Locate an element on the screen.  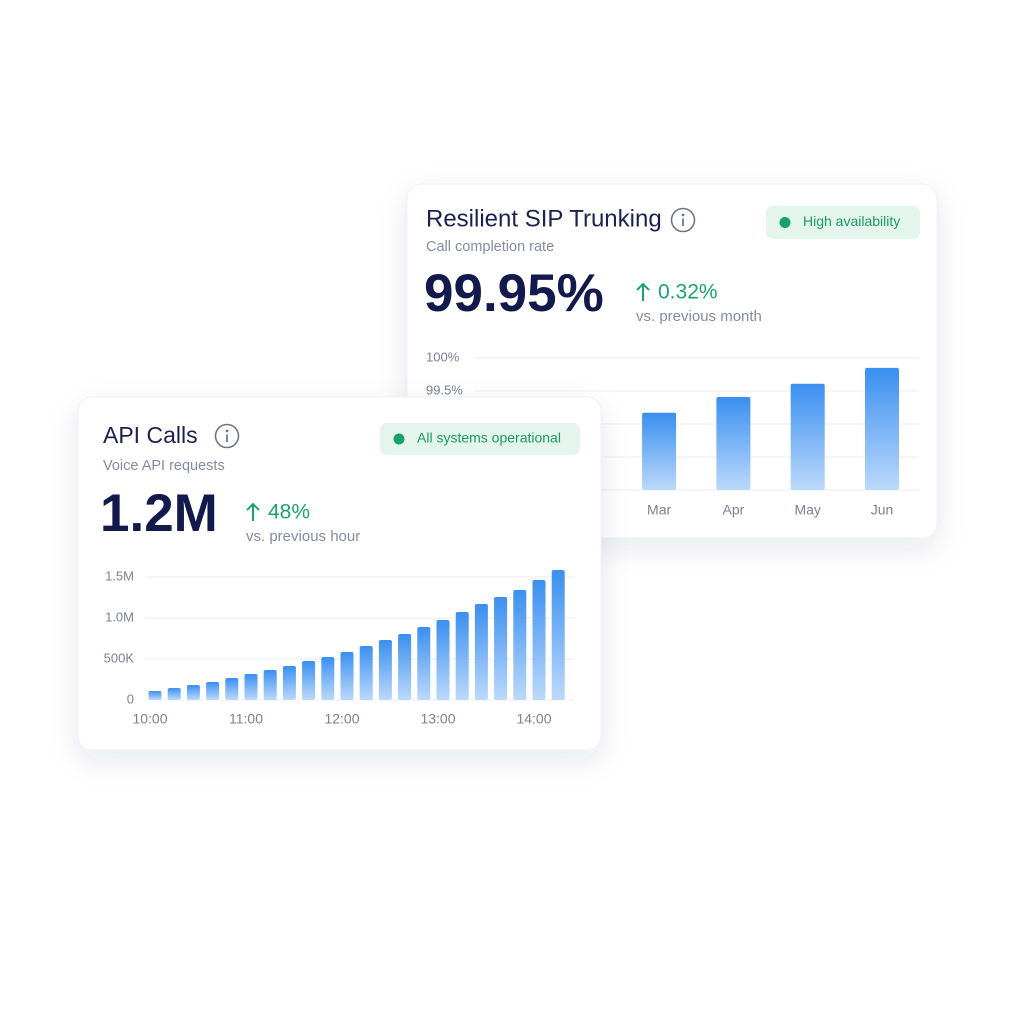
status-text: All systems operational is located at coordinates (489, 438).